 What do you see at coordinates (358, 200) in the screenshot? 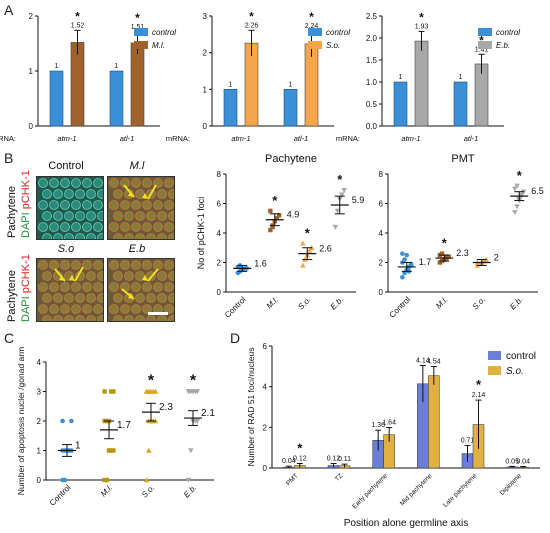
I see `panel-b-pachytene-mean-label: 5.9` at bounding box center [358, 200].